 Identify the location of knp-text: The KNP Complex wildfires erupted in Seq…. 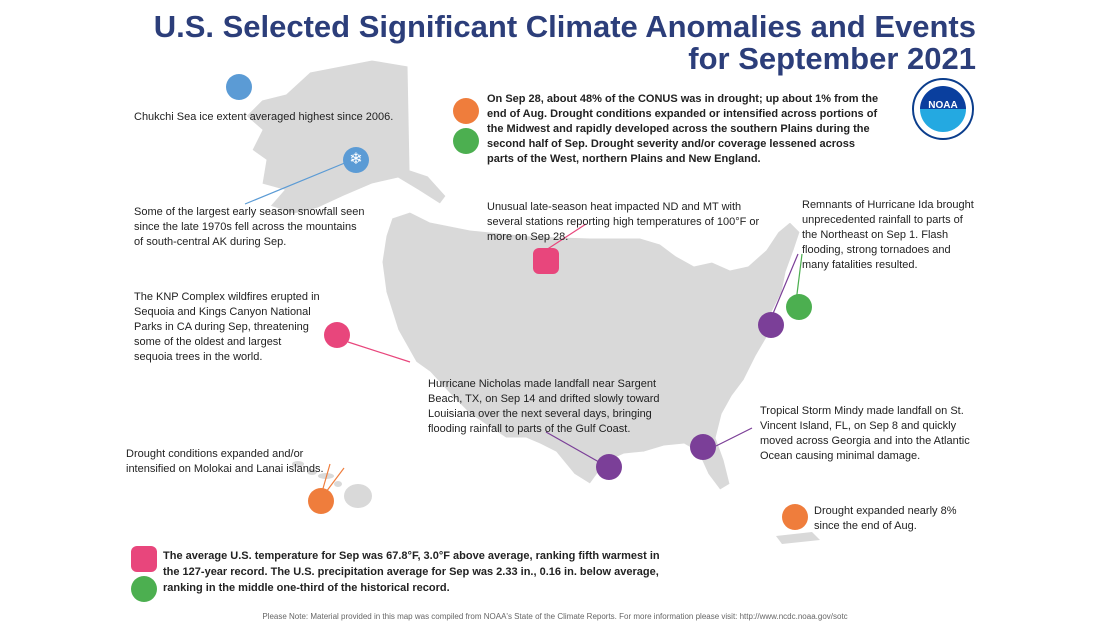
(227, 327).